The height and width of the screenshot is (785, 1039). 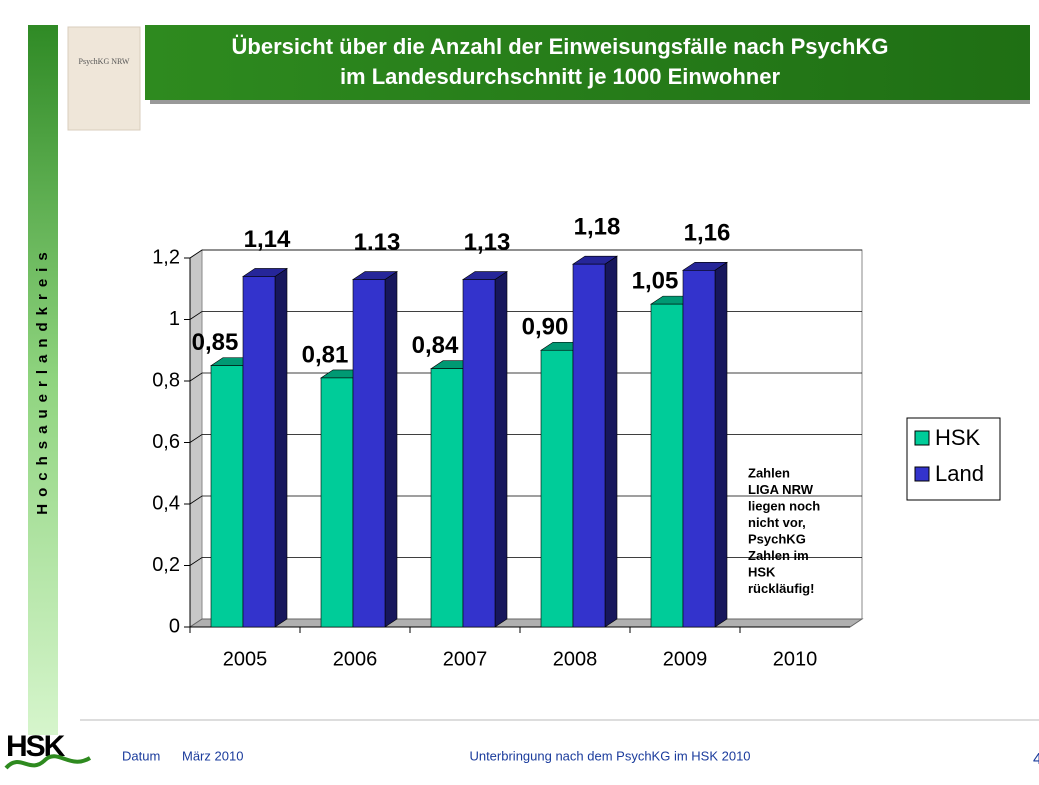 What do you see at coordinates (707, 233) in the screenshot?
I see `value-label: 1,16` at bounding box center [707, 233].